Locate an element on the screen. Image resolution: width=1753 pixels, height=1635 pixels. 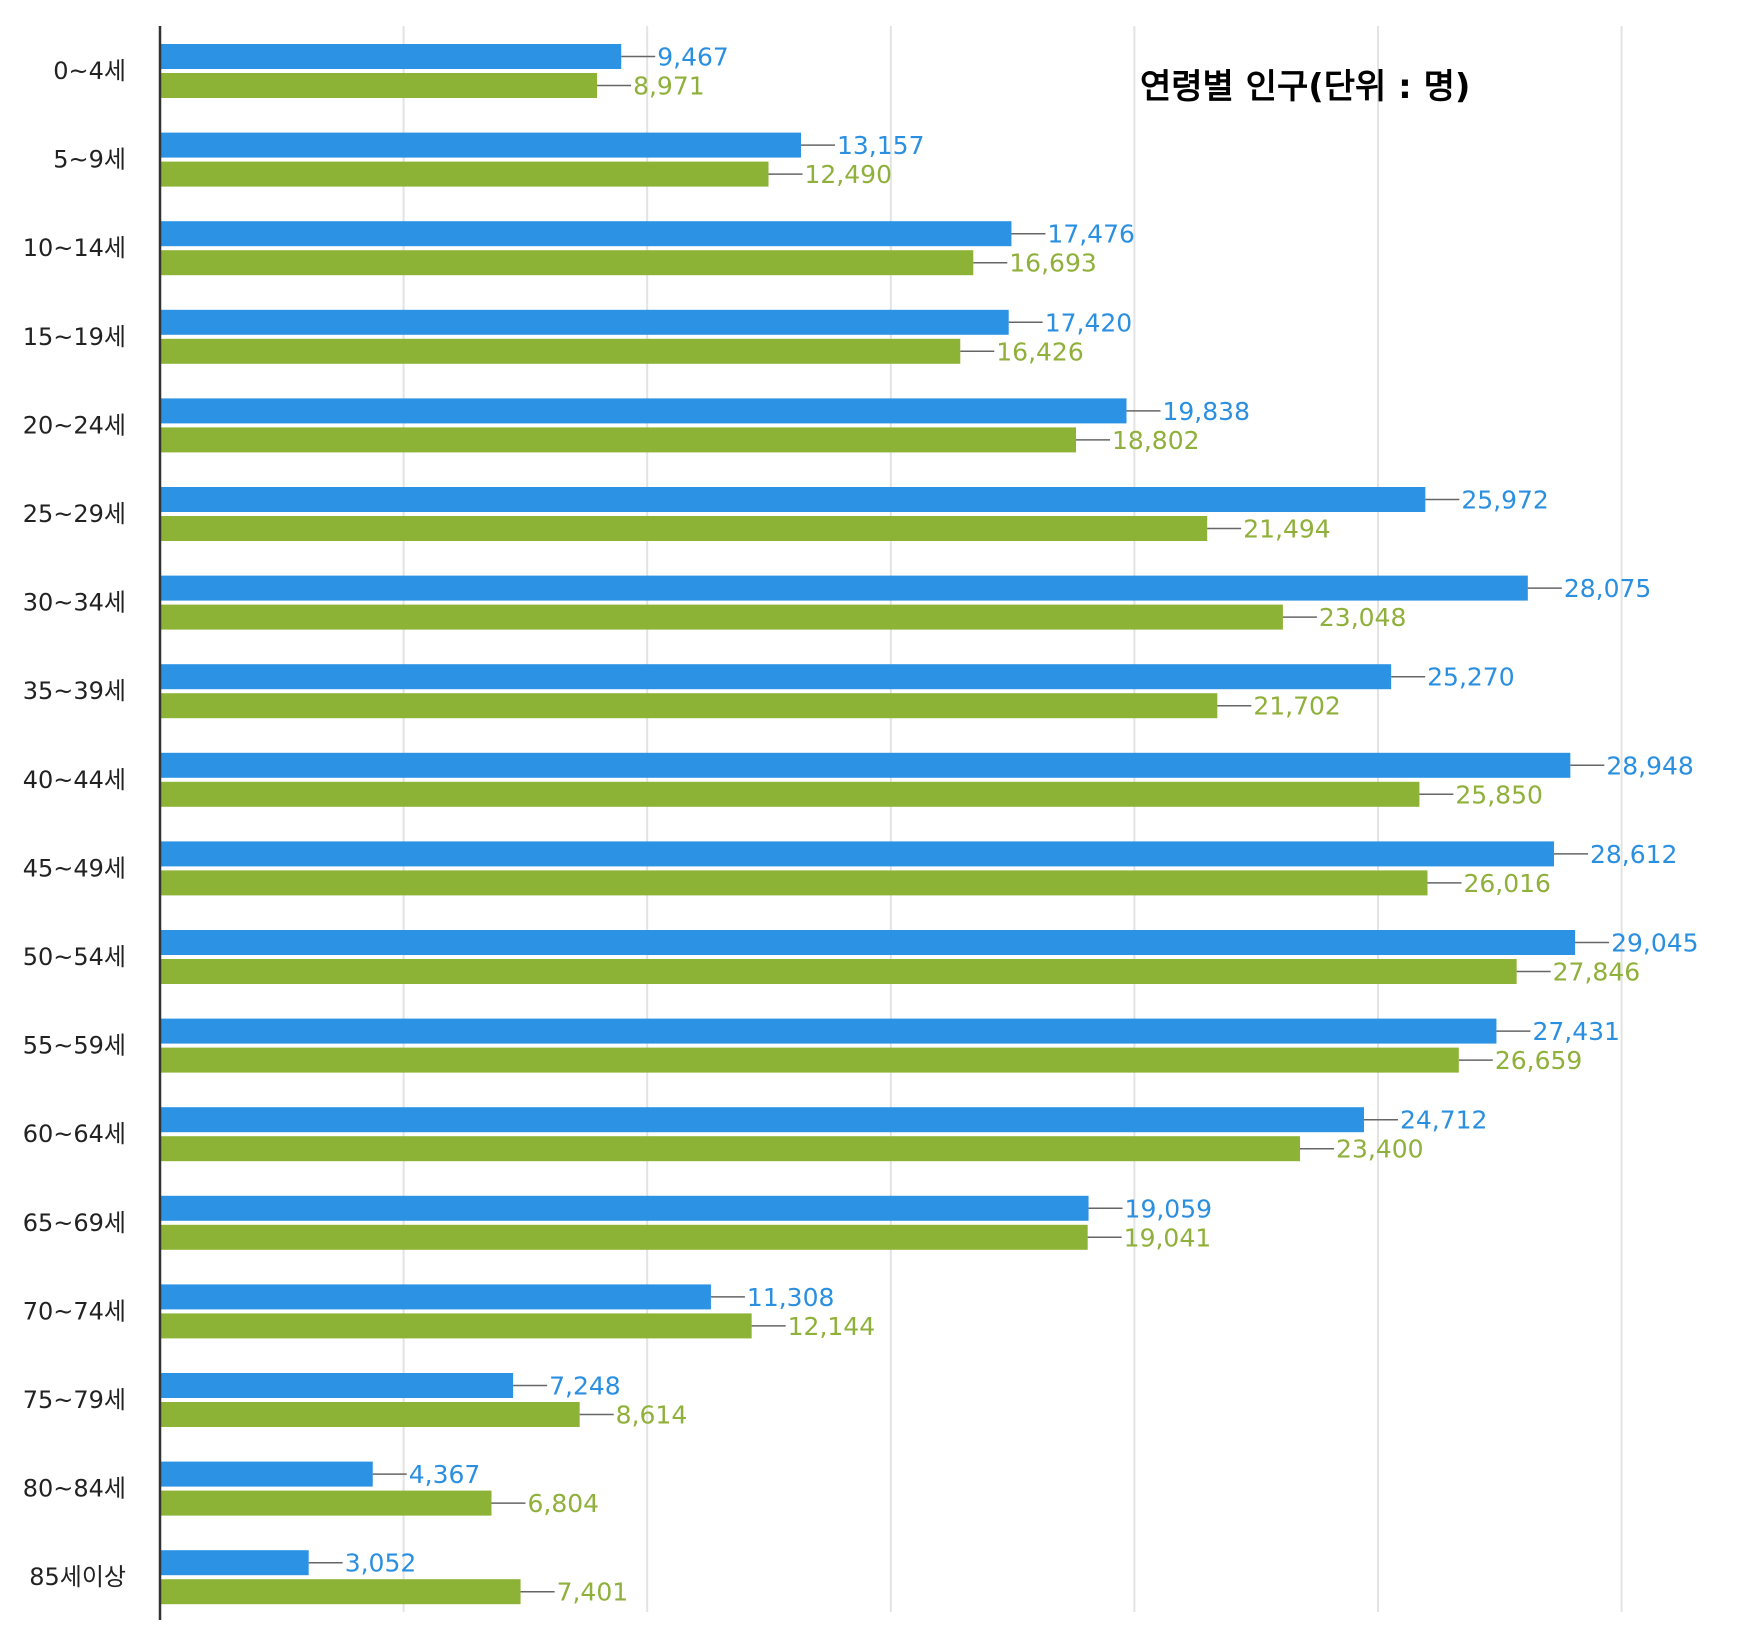
value-label-series-2-4: 18,802 is located at coordinates (1155, 440).